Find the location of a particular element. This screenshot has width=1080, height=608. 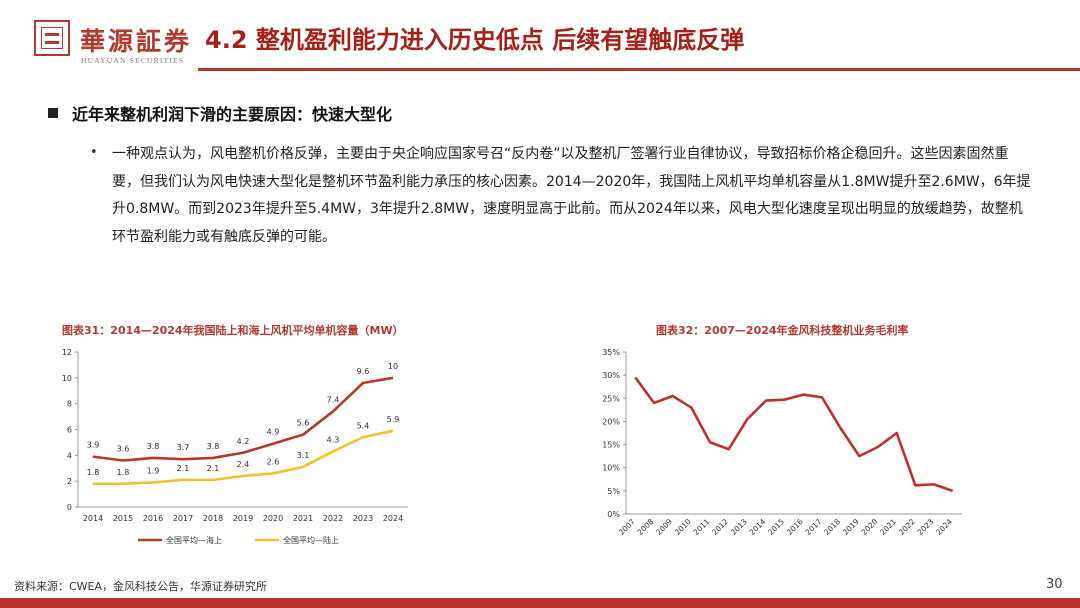

chart31-y-tick-label: 0 is located at coordinates (69, 507).